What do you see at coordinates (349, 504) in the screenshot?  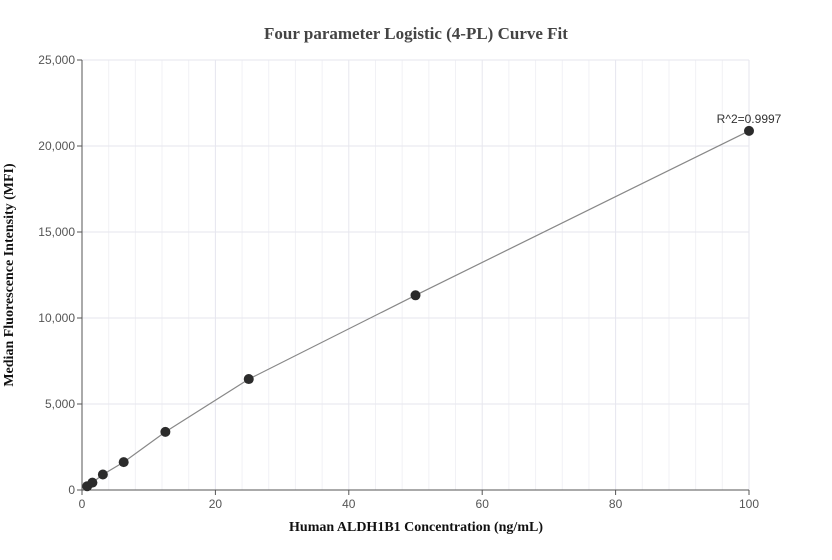 I see `x-tick-label: 40` at bounding box center [349, 504].